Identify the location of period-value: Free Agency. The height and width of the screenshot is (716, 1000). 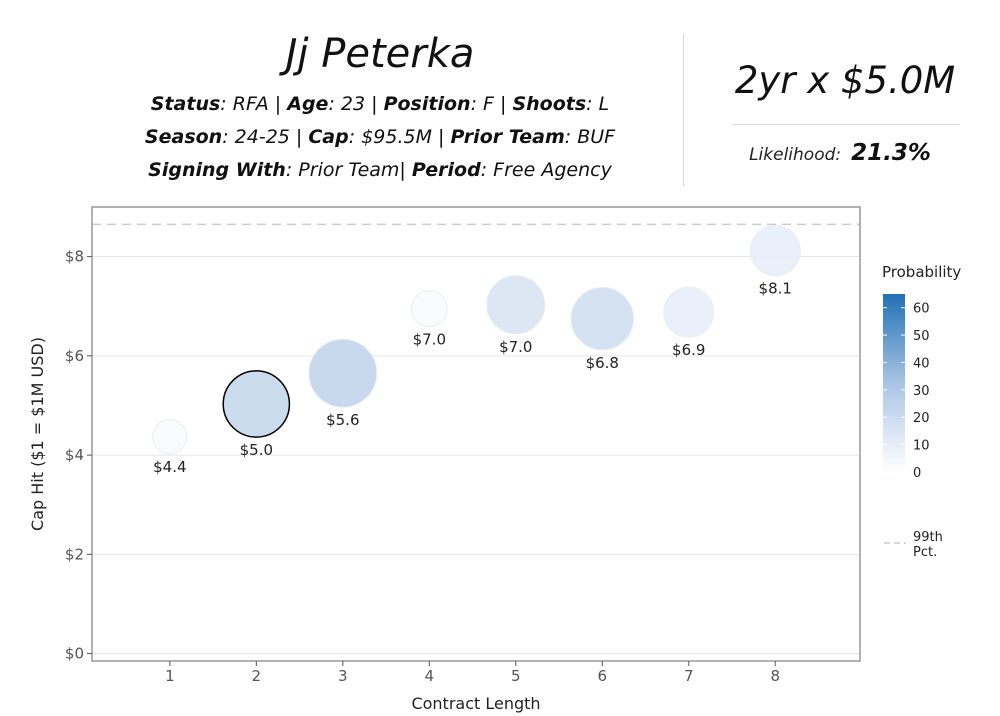
(552, 170).